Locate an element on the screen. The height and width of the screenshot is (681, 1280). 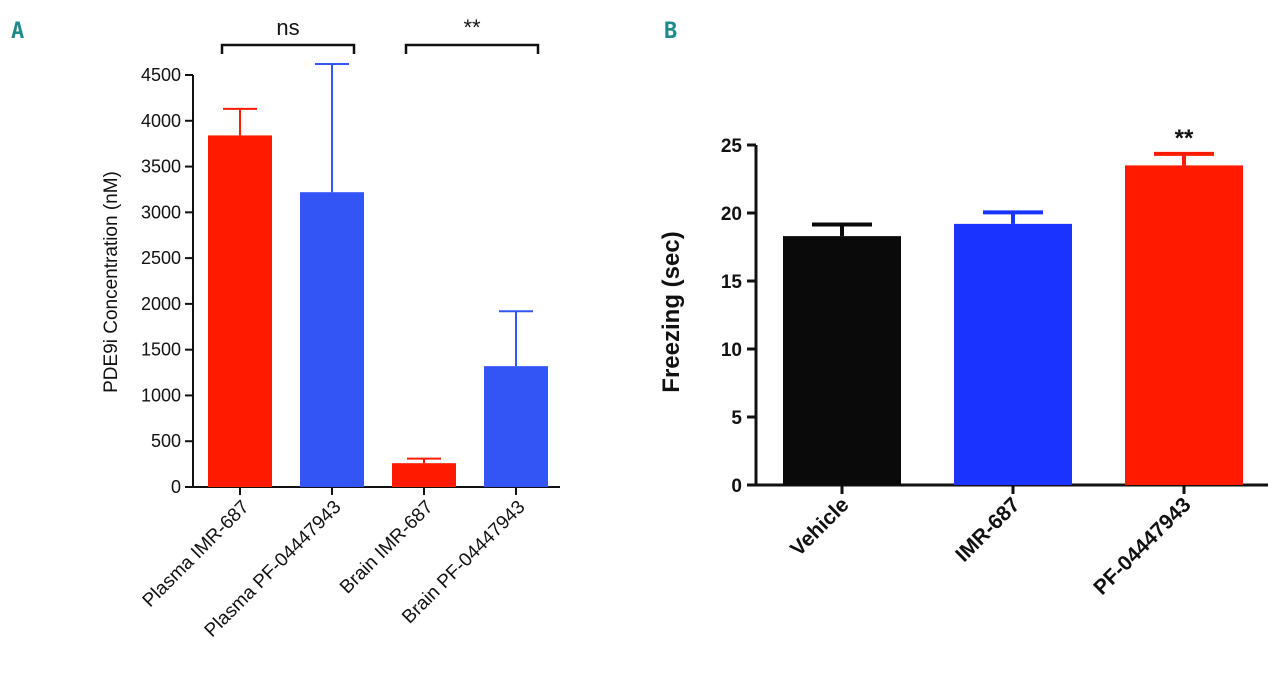
y-tick-label: 25 is located at coordinates (732, 146).